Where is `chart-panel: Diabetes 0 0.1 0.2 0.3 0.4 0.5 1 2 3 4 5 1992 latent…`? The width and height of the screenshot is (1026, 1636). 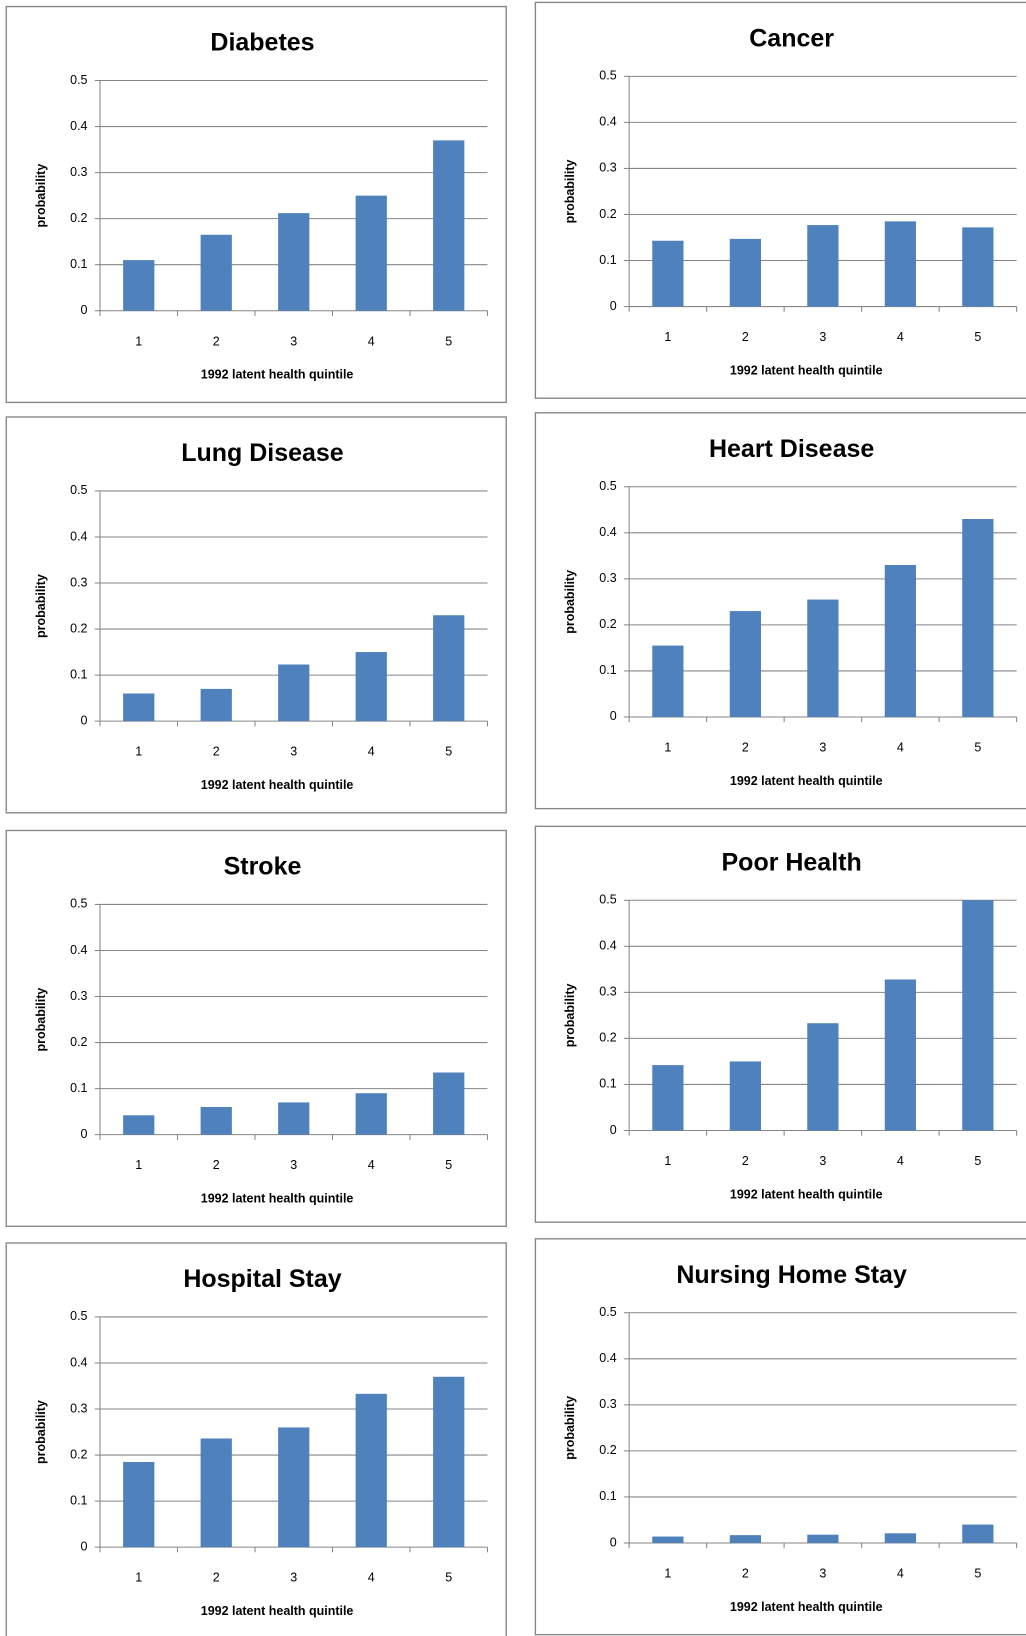
chart-panel: Diabetes 0 0.1 0.2 0.3 0.4 0.5 1 2 3 4 5 1992 latent… is located at coordinates (256, 204).